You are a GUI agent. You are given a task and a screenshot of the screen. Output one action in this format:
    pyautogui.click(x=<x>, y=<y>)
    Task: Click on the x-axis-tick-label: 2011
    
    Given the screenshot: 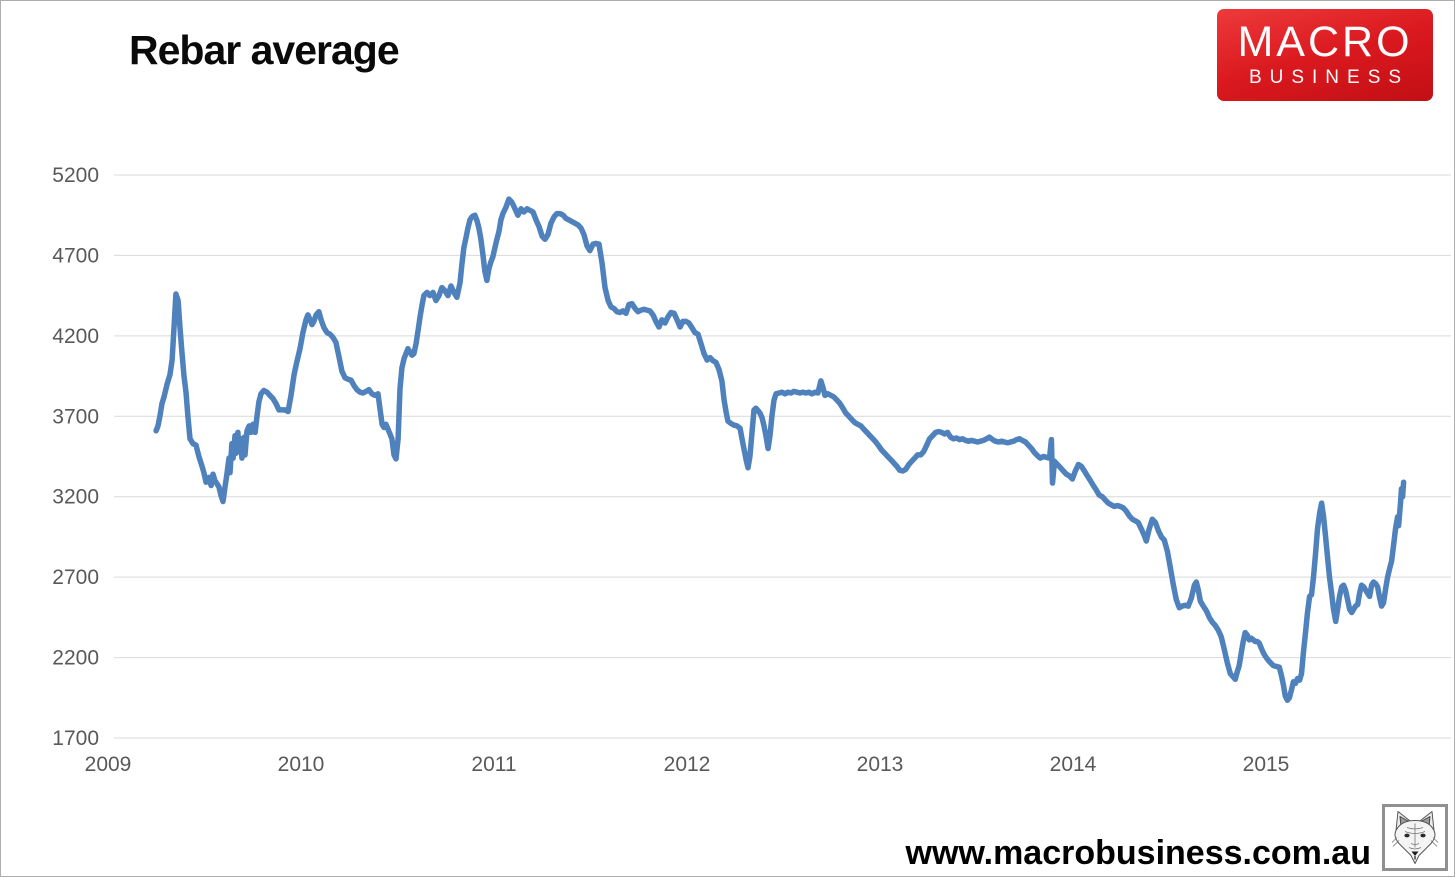 What is the action you would take?
    pyautogui.click(x=493, y=764)
    